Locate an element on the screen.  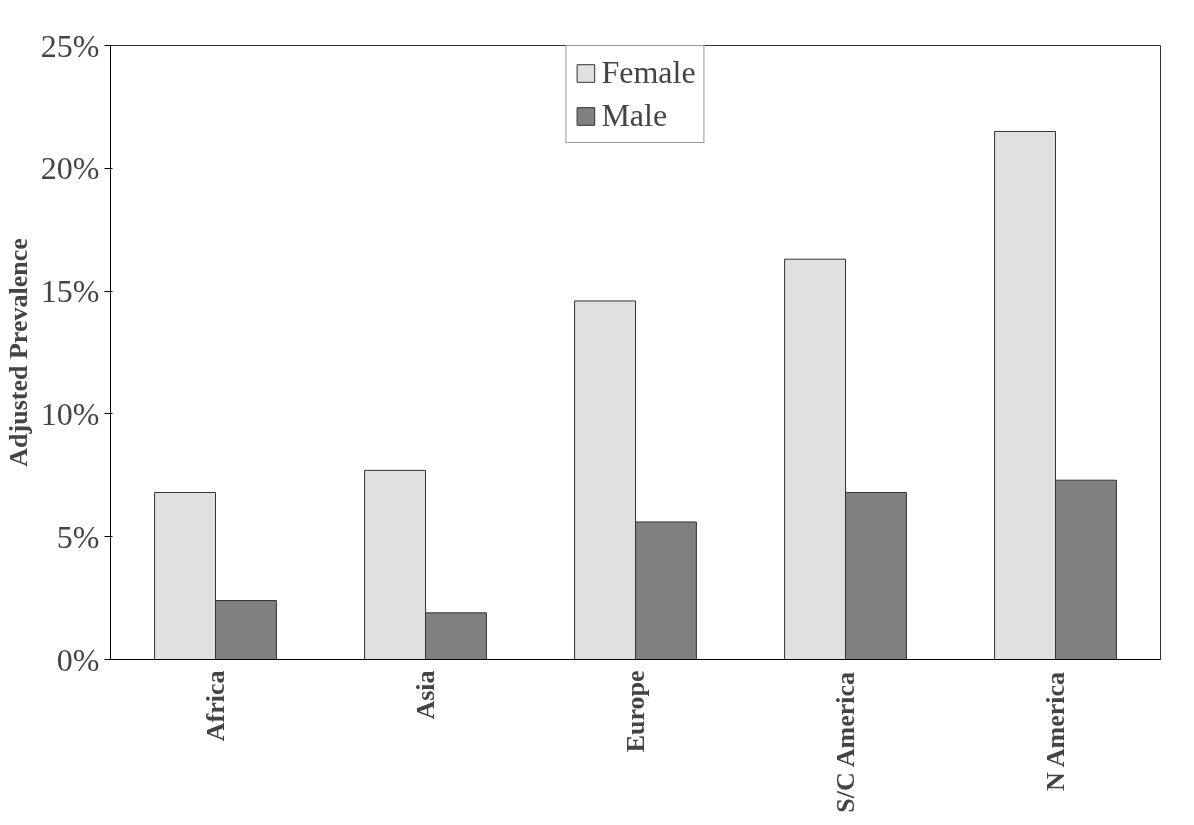
y-tick-label: 15% is located at coordinates (70, 291).